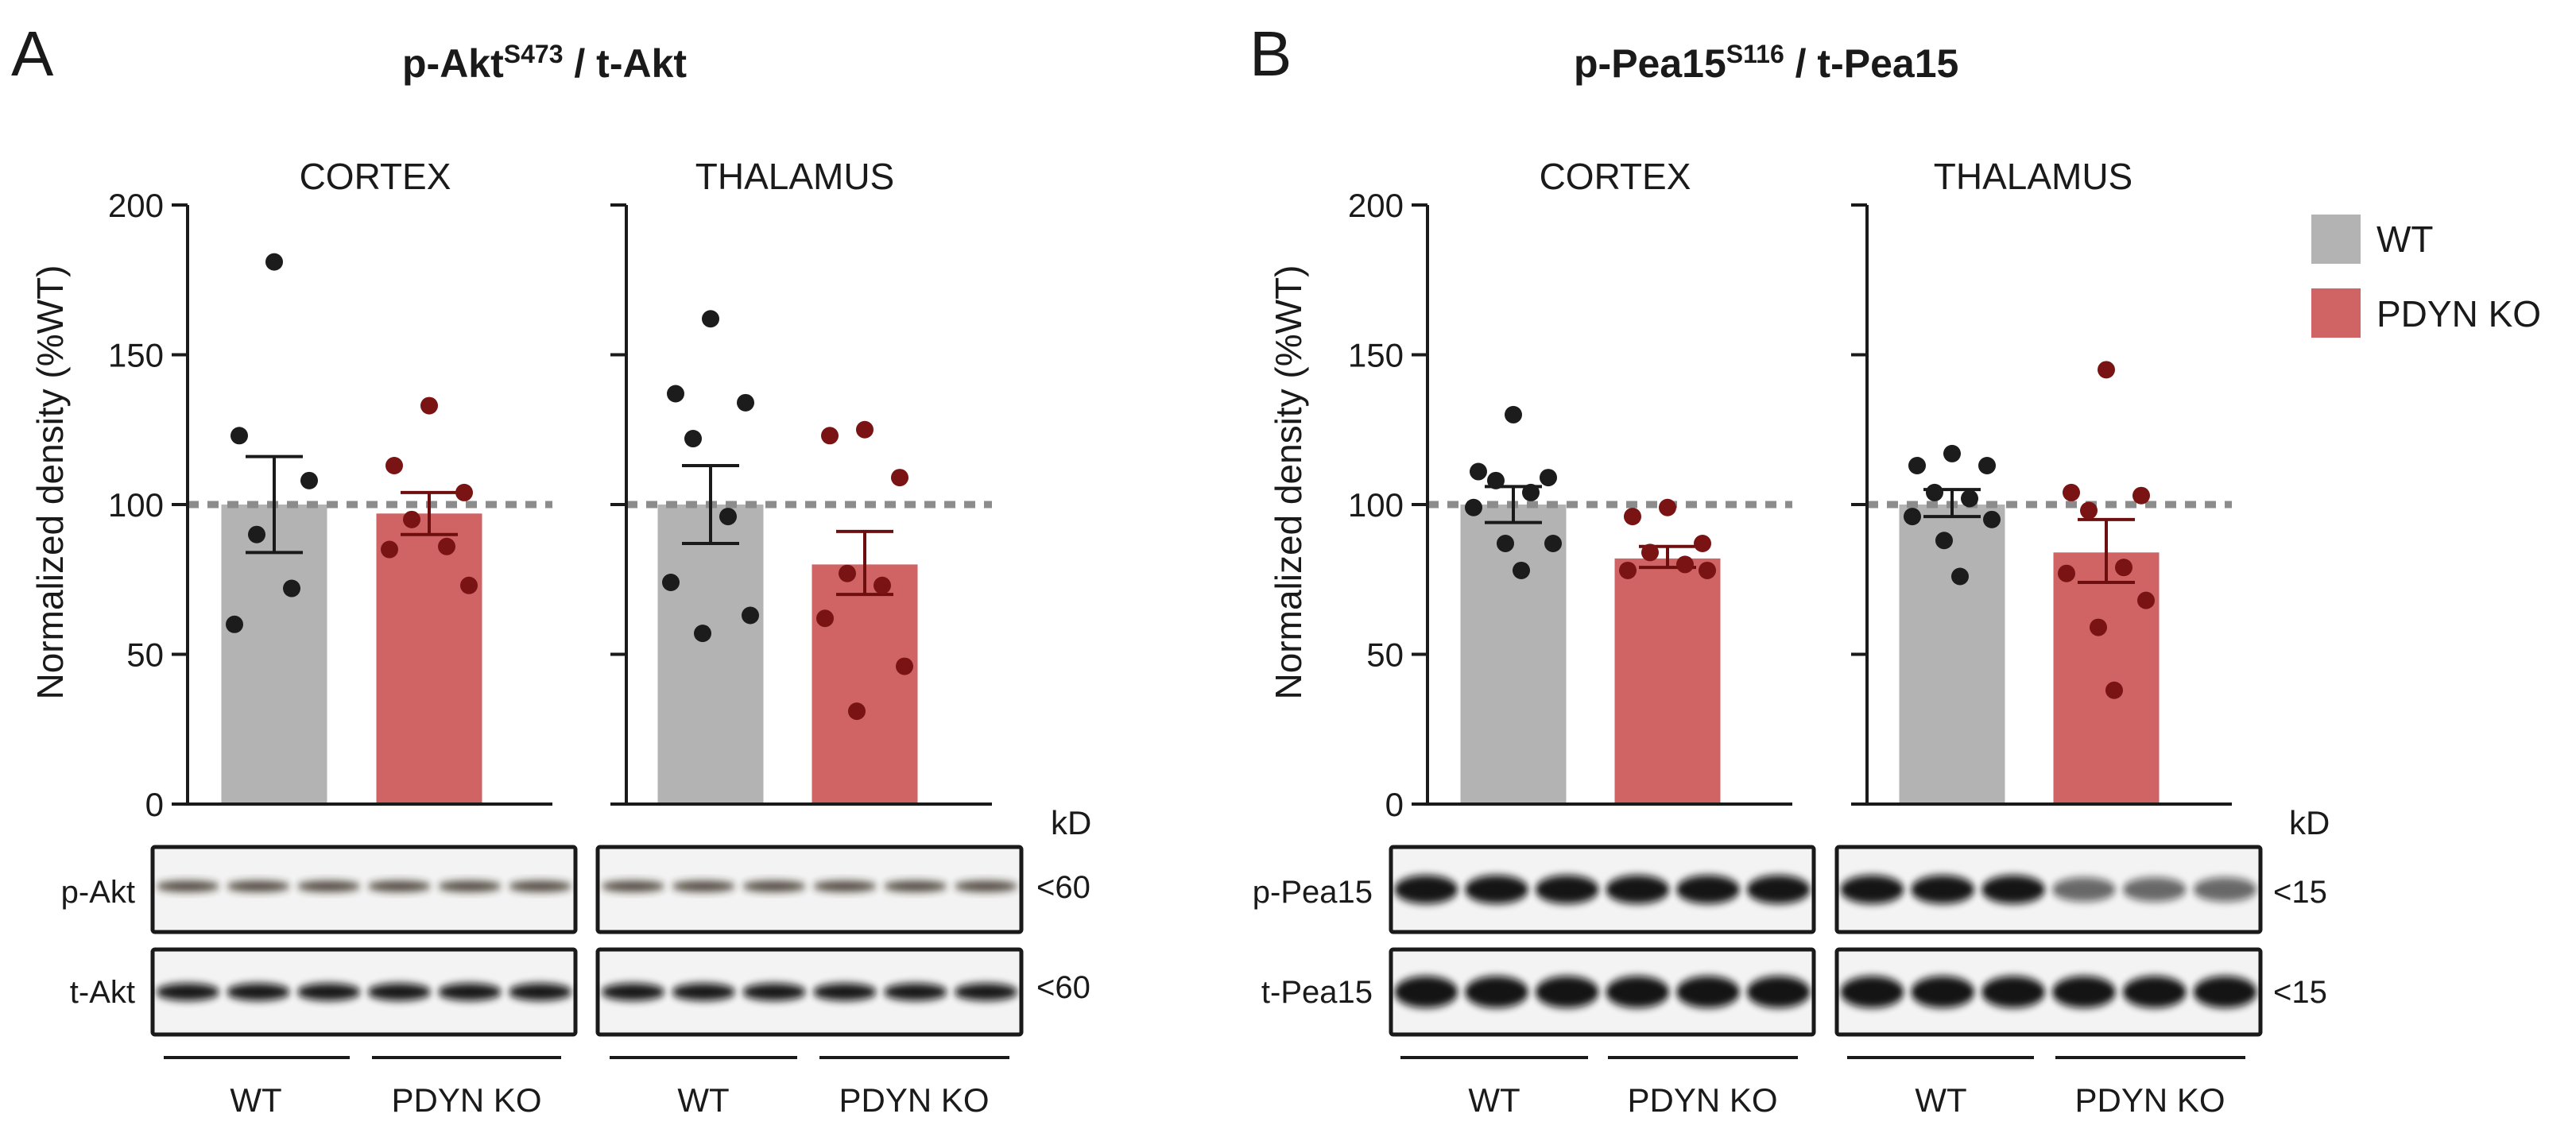  I want to click on group-label-a-cortex-ko: PDYN KO, so click(466, 1100).